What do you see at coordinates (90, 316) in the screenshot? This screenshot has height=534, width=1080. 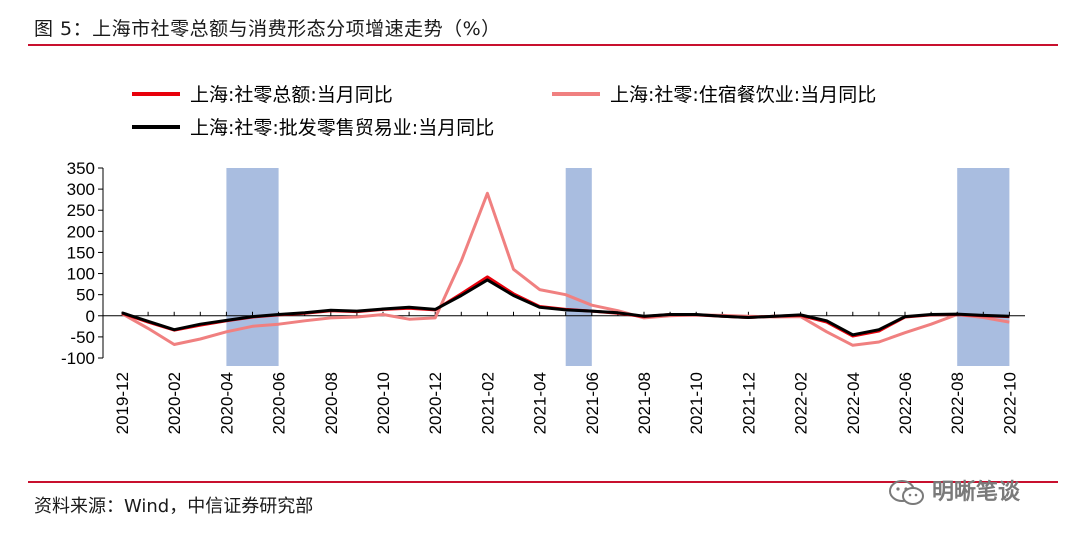 I see `y-tick-label: 0` at bounding box center [90, 316].